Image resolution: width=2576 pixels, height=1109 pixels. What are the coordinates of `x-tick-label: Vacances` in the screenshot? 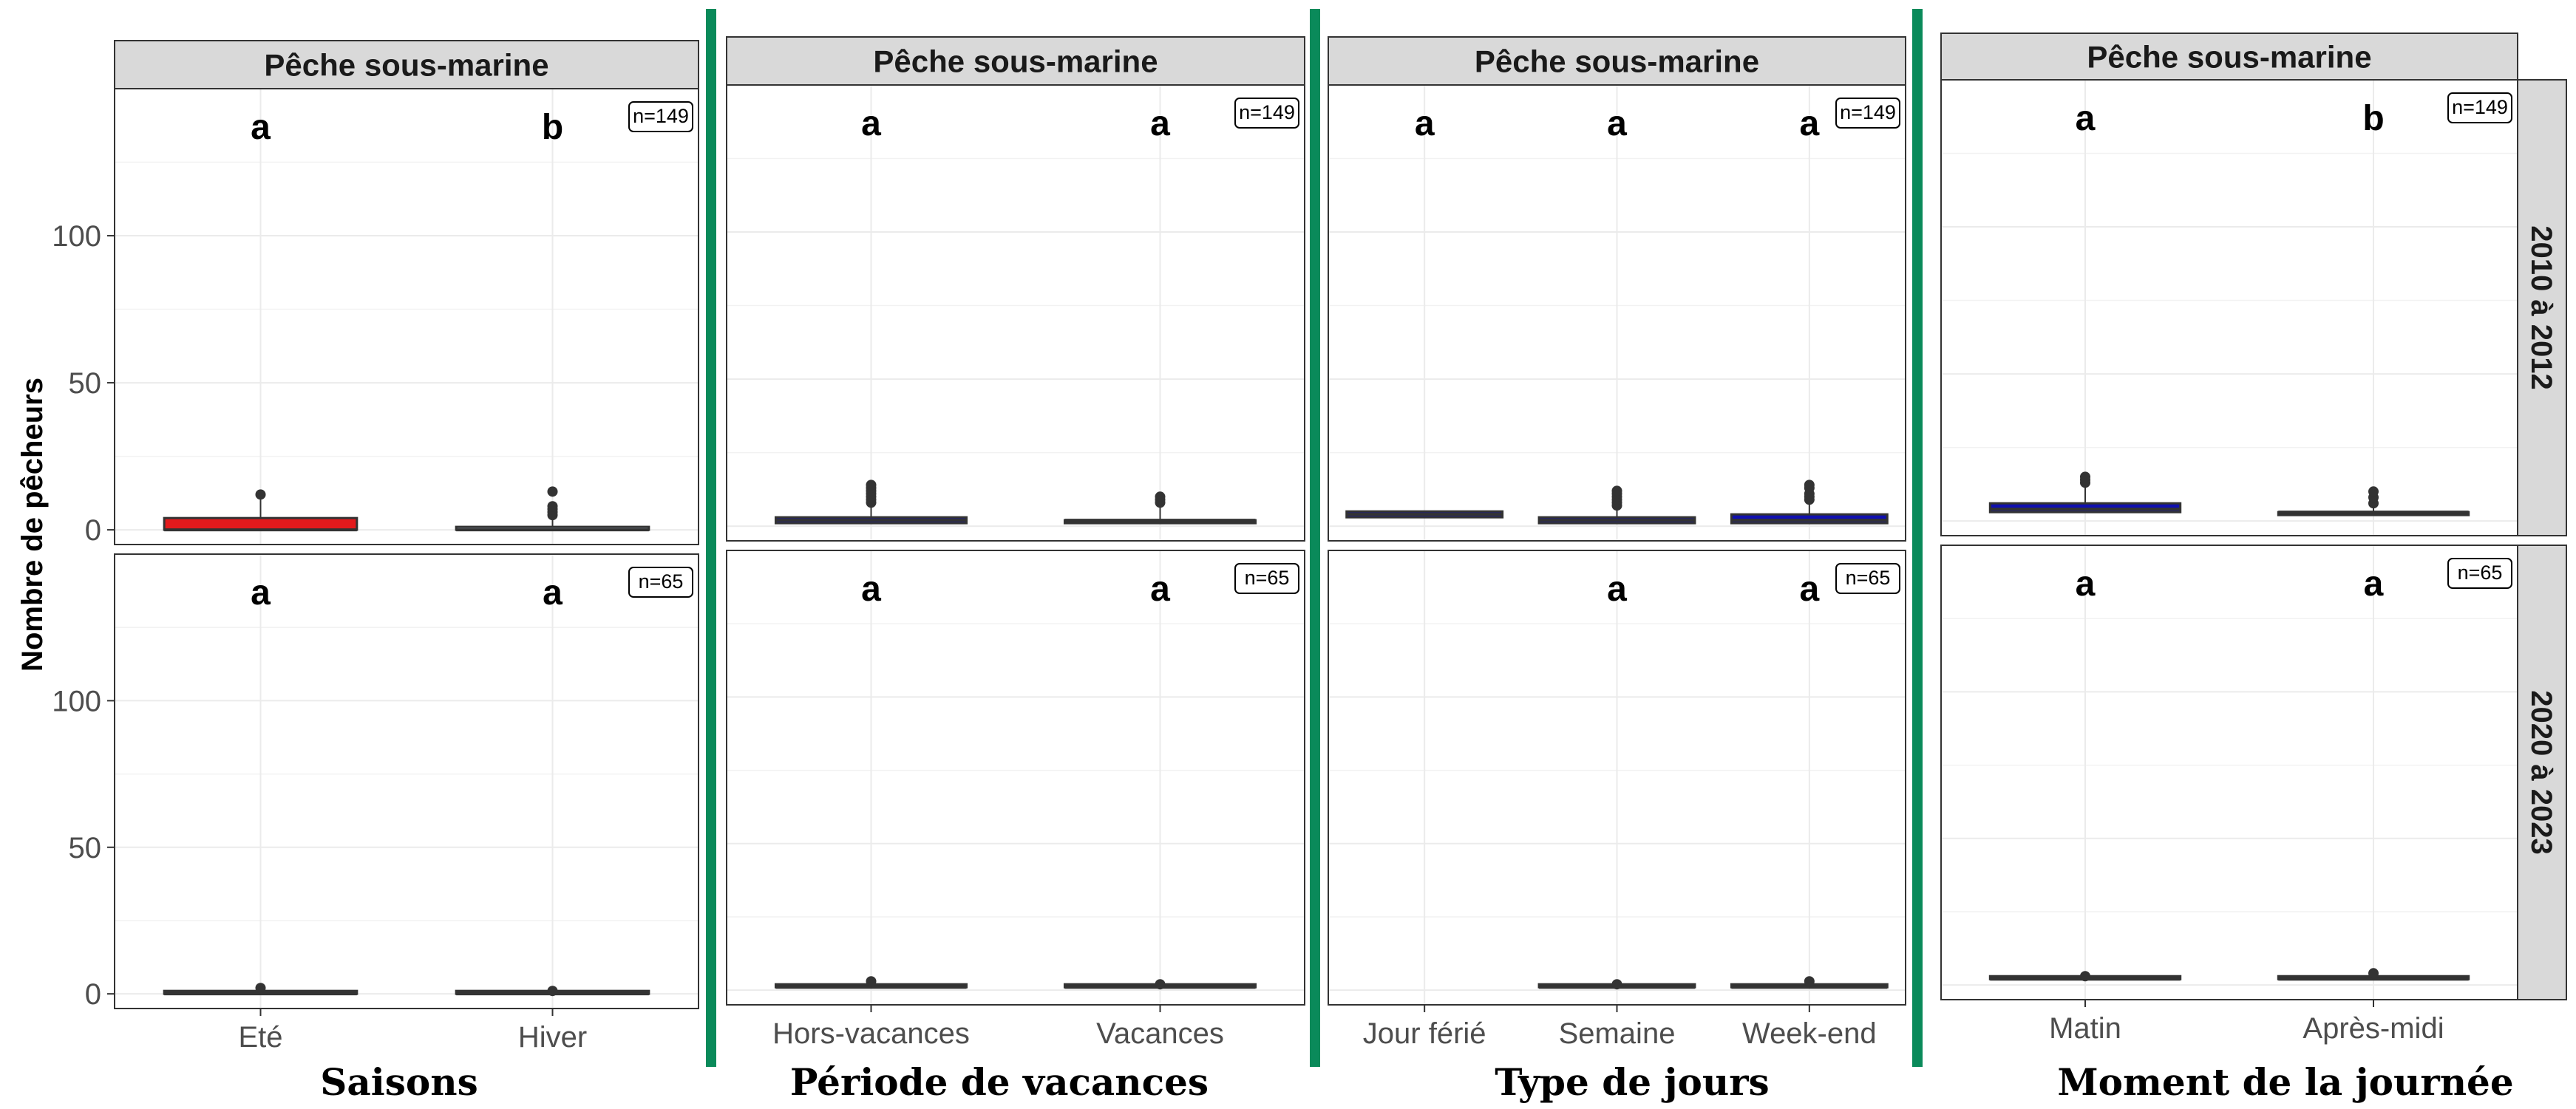 It's located at (1160, 1033).